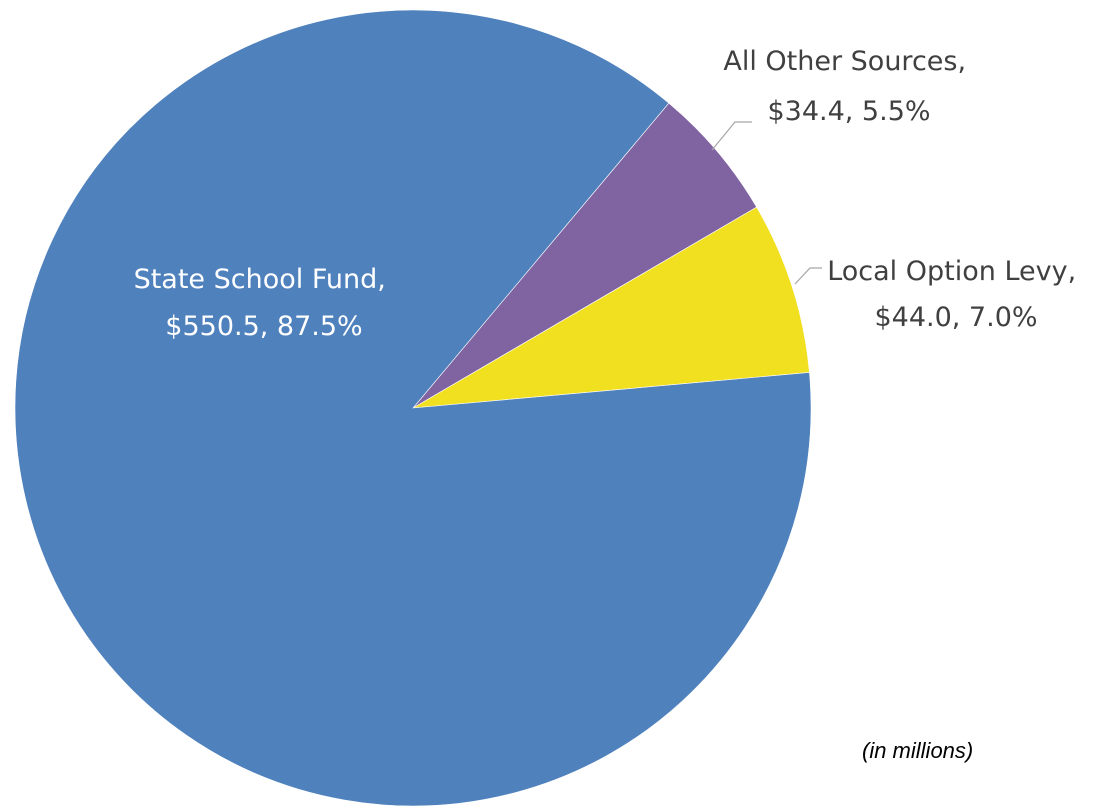 Image resolution: width=1105 pixels, height=806 pixels. I want to click on leader-line-other-sources, so click(731, 136).